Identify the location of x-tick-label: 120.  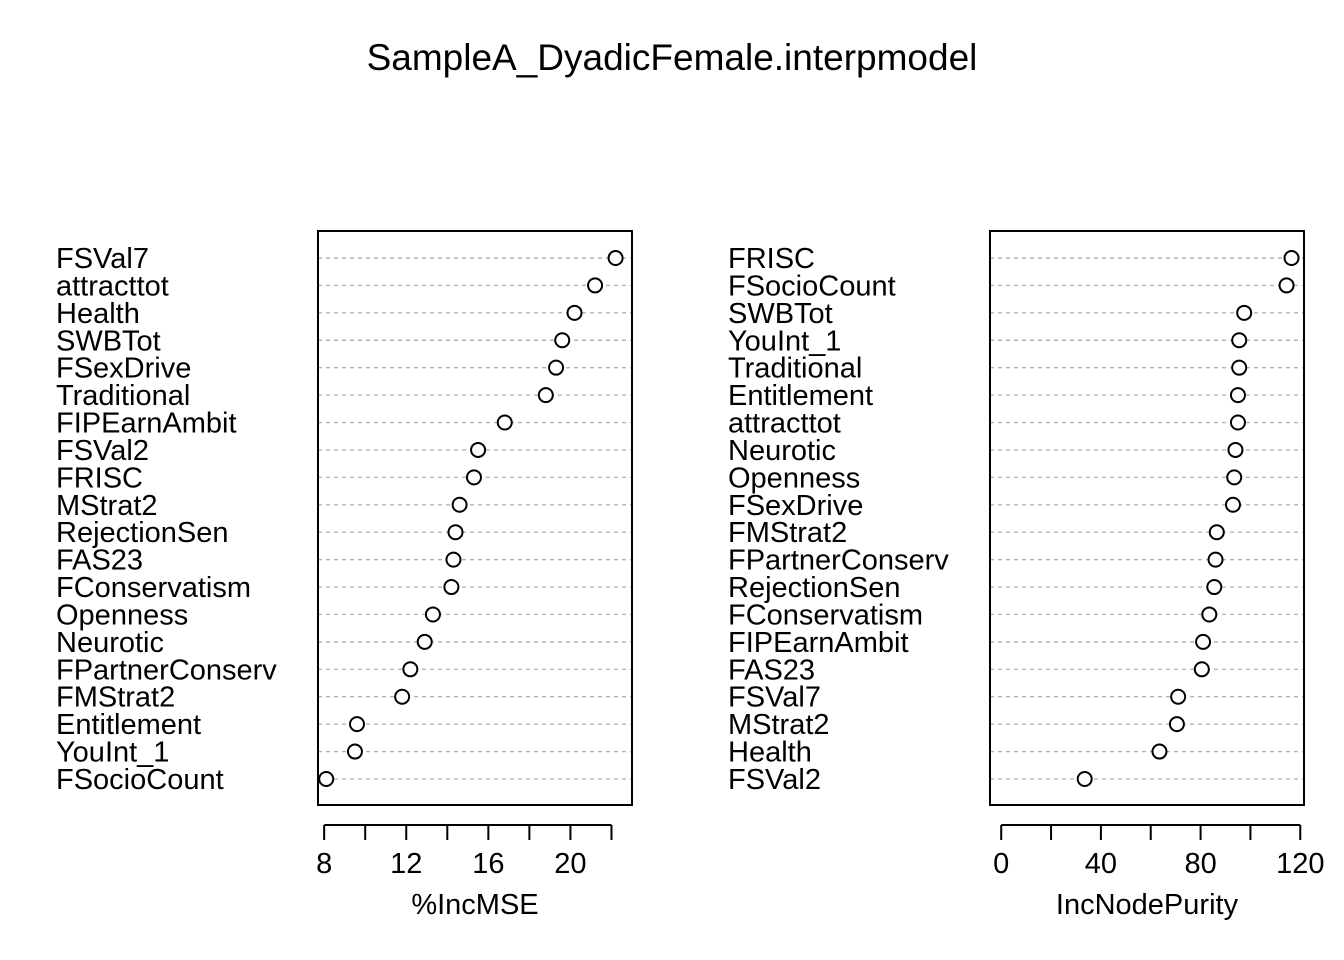
(1300, 864).